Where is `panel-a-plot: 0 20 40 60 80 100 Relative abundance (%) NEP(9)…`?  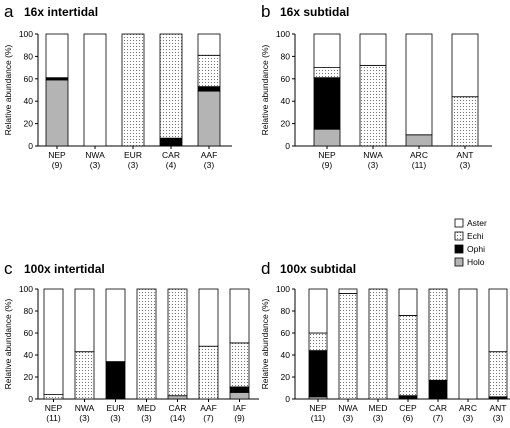
panel-a-plot: 0 20 40 60 80 100 Relative abundance (%) NEP(9)… is located at coordinates (117, 99).